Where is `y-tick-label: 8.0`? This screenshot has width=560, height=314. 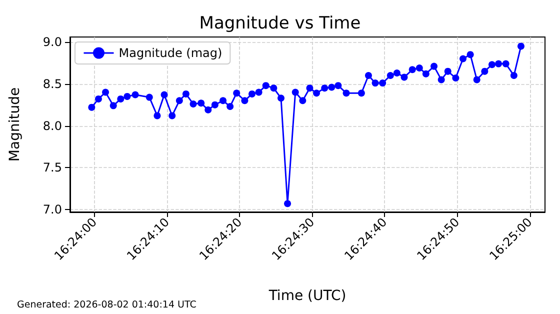 y-tick-label: 8.0 is located at coordinates (52, 125).